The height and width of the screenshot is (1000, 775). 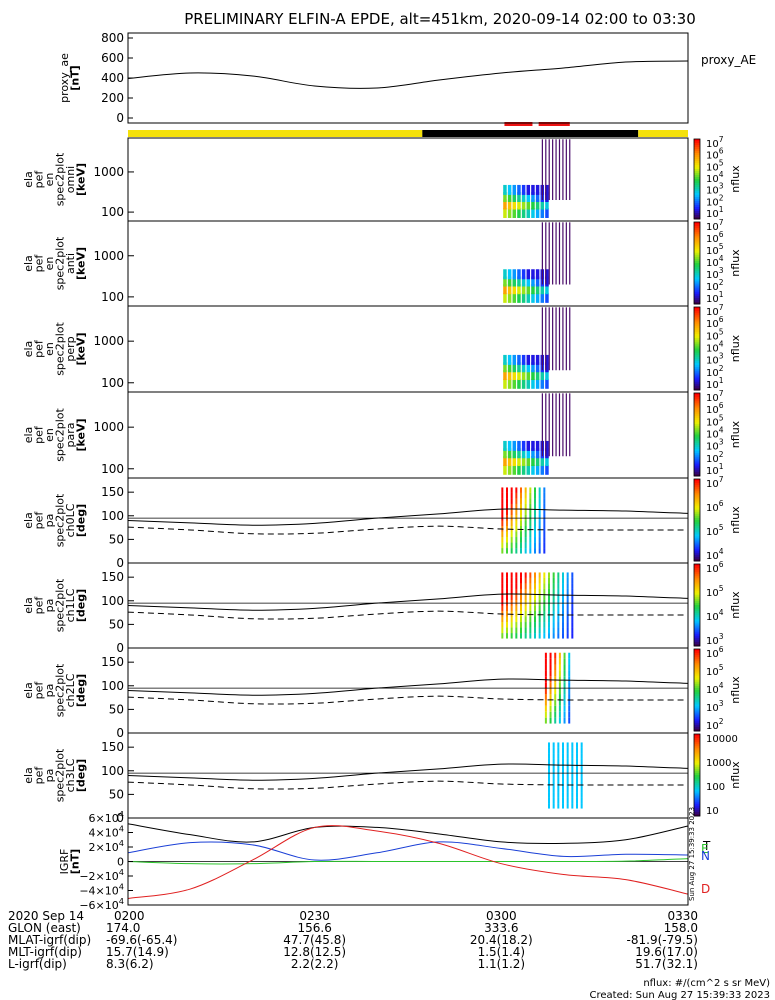 What do you see at coordinates (501, 940) in the screenshot?
I see `orbit-value: 20.4(18.2)` at bounding box center [501, 940].